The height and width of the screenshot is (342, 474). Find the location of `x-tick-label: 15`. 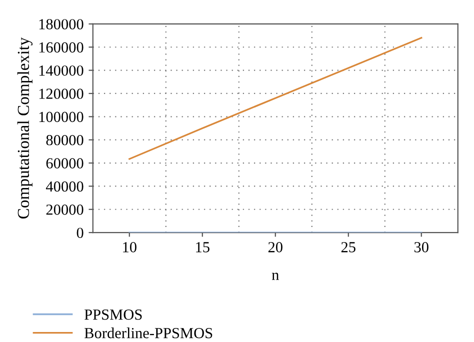

x-tick-label: 15 is located at coordinates (203, 247).